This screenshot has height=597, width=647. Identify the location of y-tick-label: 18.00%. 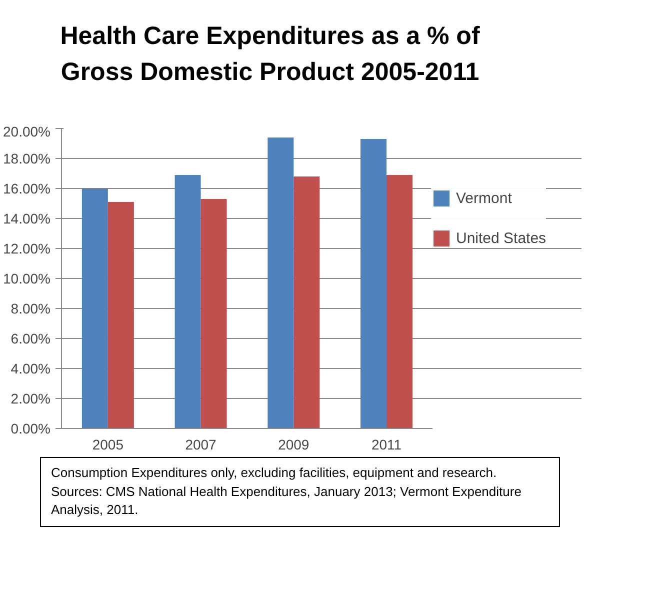
(26, 158).